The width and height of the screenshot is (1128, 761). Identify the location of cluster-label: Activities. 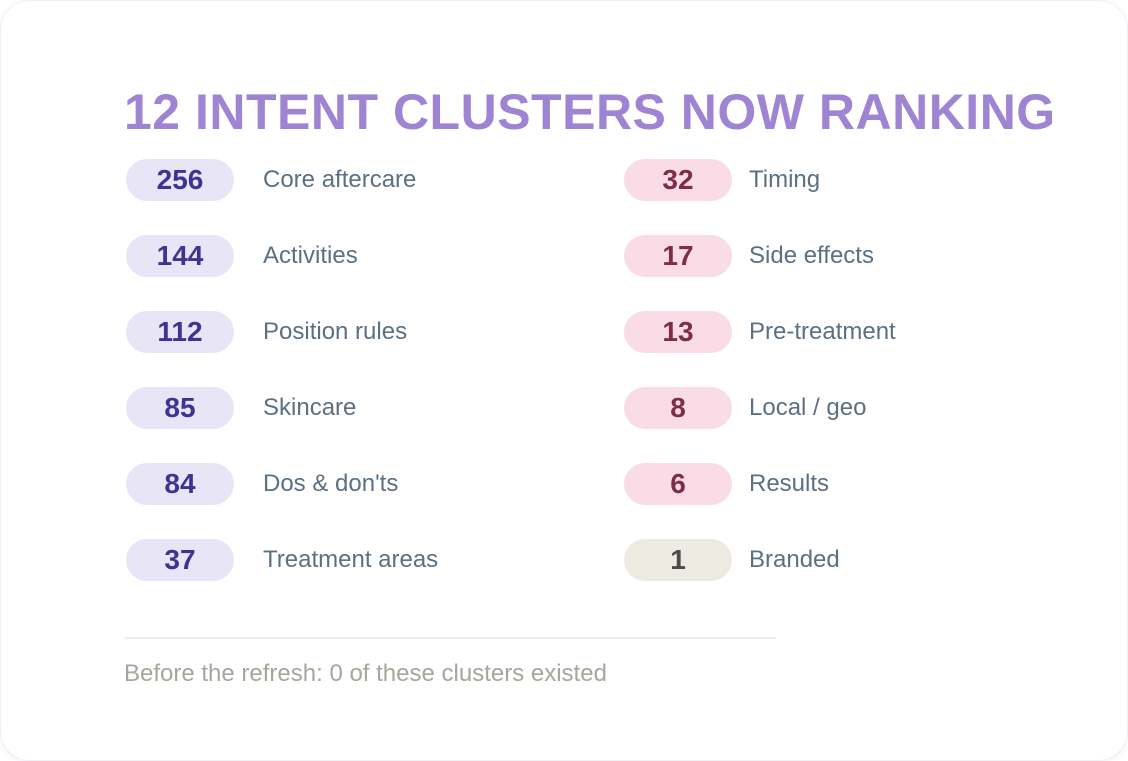
(310, 255).